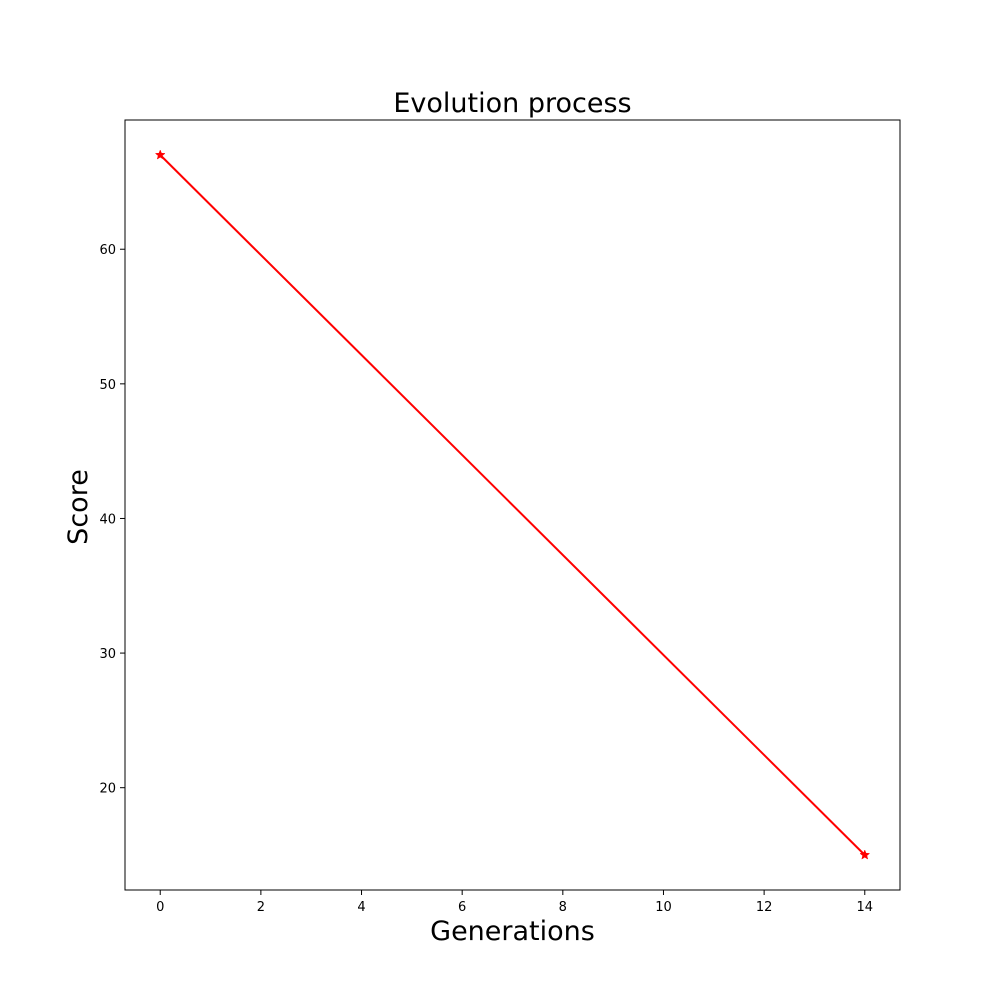 This screenshot has height=1000, width=1000. Describe the element at coordinates (160, 907) in the screenshot. I see `x-tick-label: 0` at that location.